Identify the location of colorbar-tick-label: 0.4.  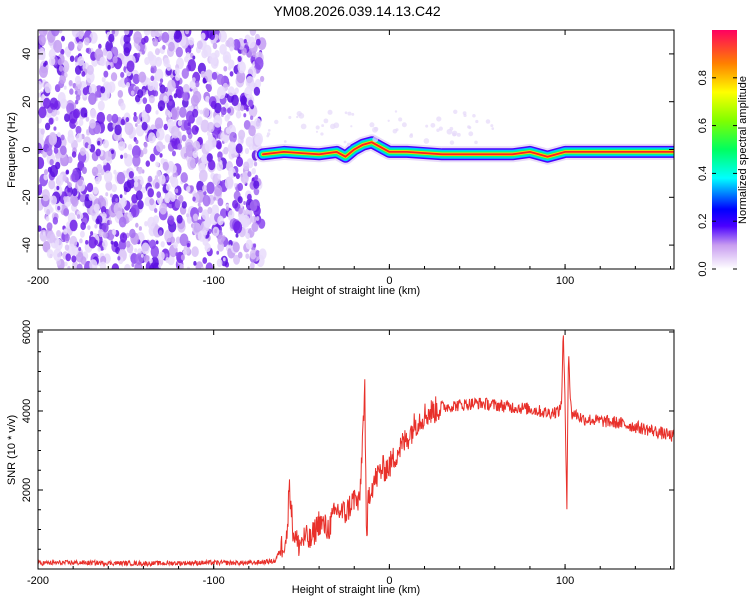
(703, 173).